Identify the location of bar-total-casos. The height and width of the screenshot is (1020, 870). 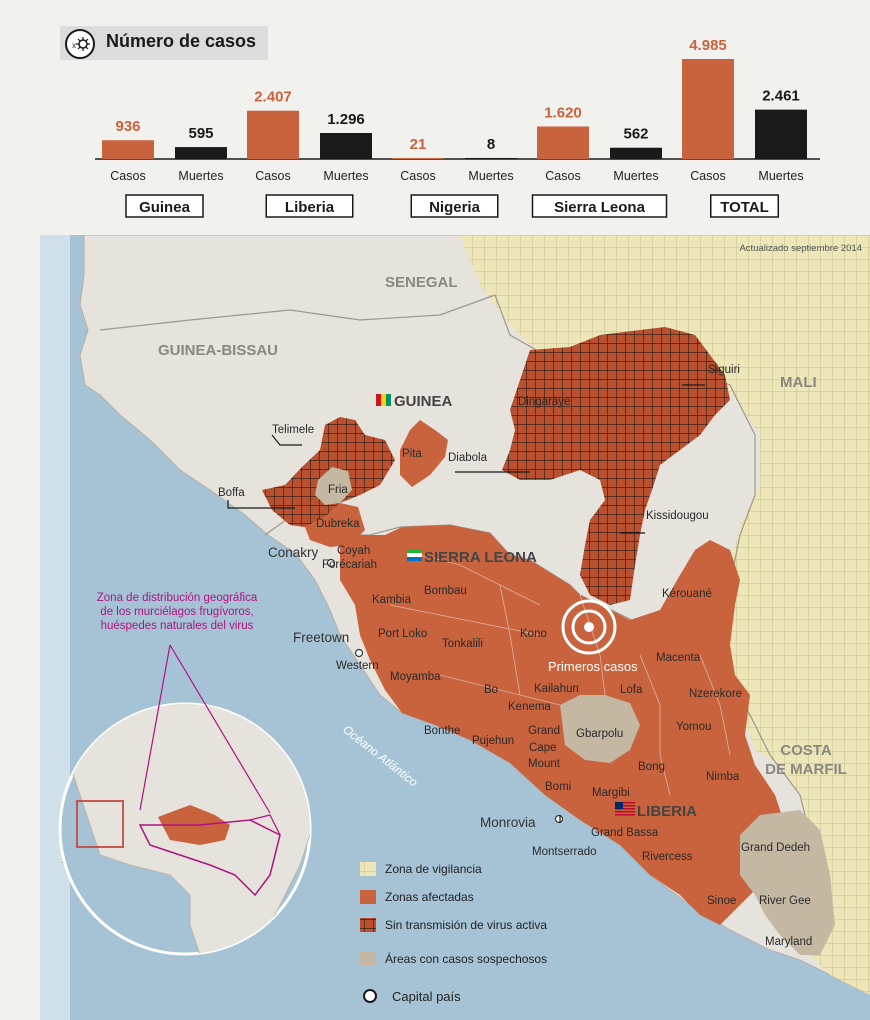
(708, 109).